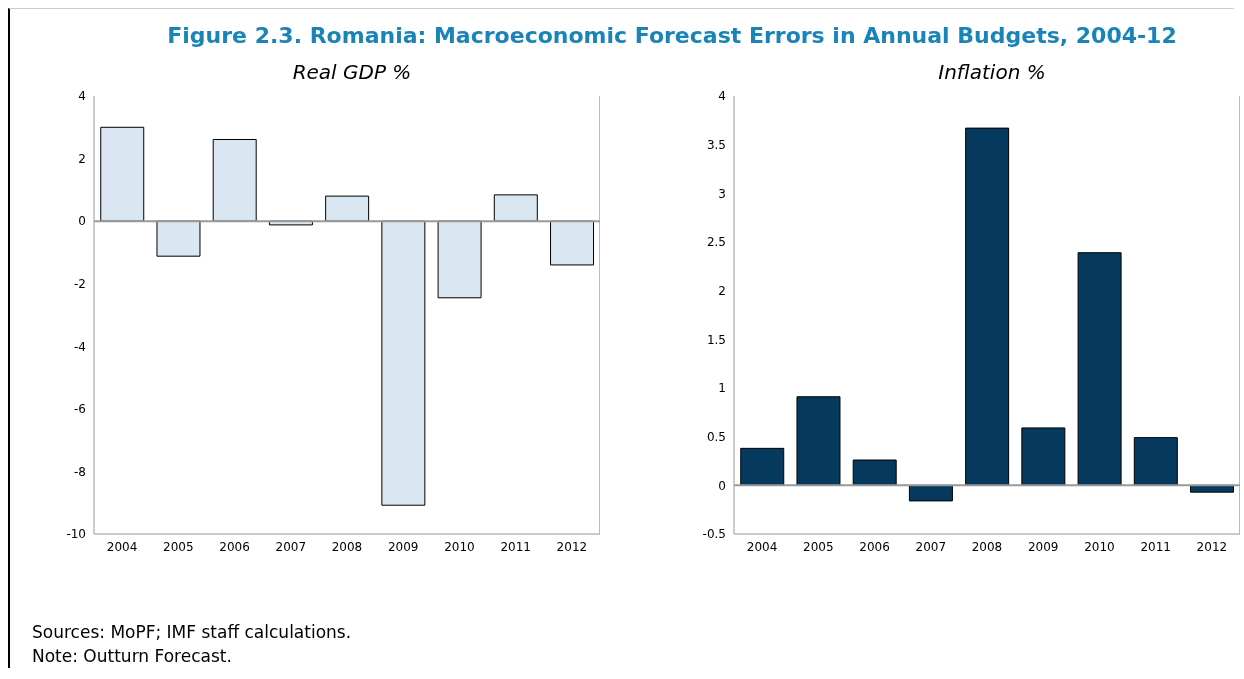  Describe the element at coordinates (716, 436) in the screenshot. I see `y-tick-label: 0.5` at that location.